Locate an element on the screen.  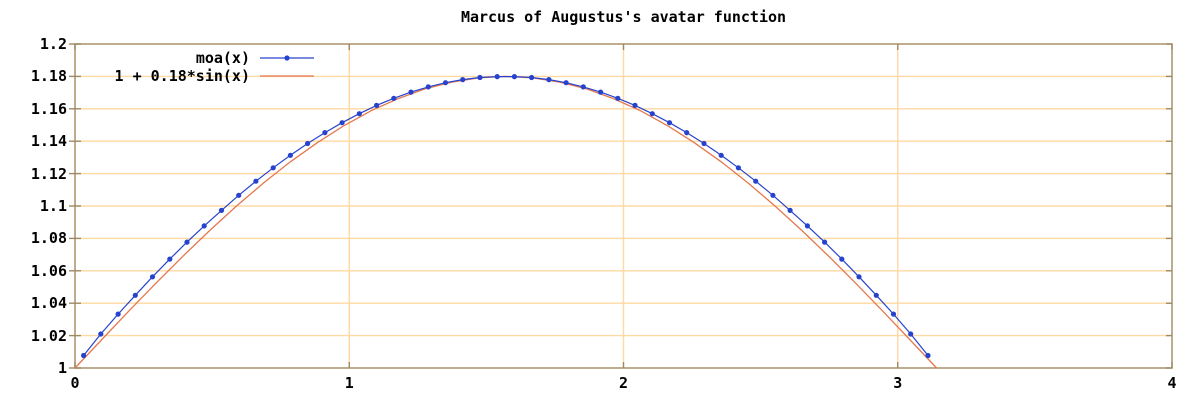
legend-label-moa: moa(x) is located at coordinates (222, 58).